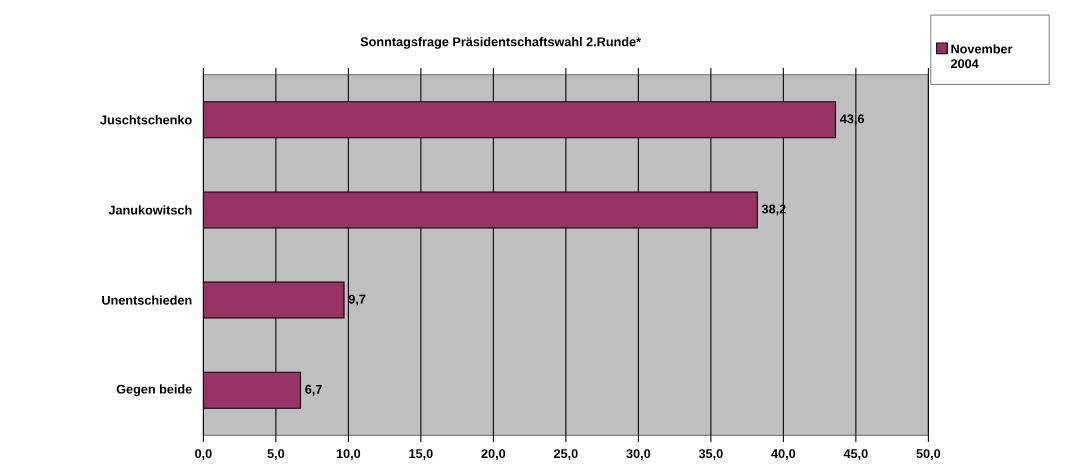 This screenshot has height=466, width=1077. What do you see at coordinates (313, 390) in the screenshot?
I see `data-label: 6,7` at bounding box center [313, 390].